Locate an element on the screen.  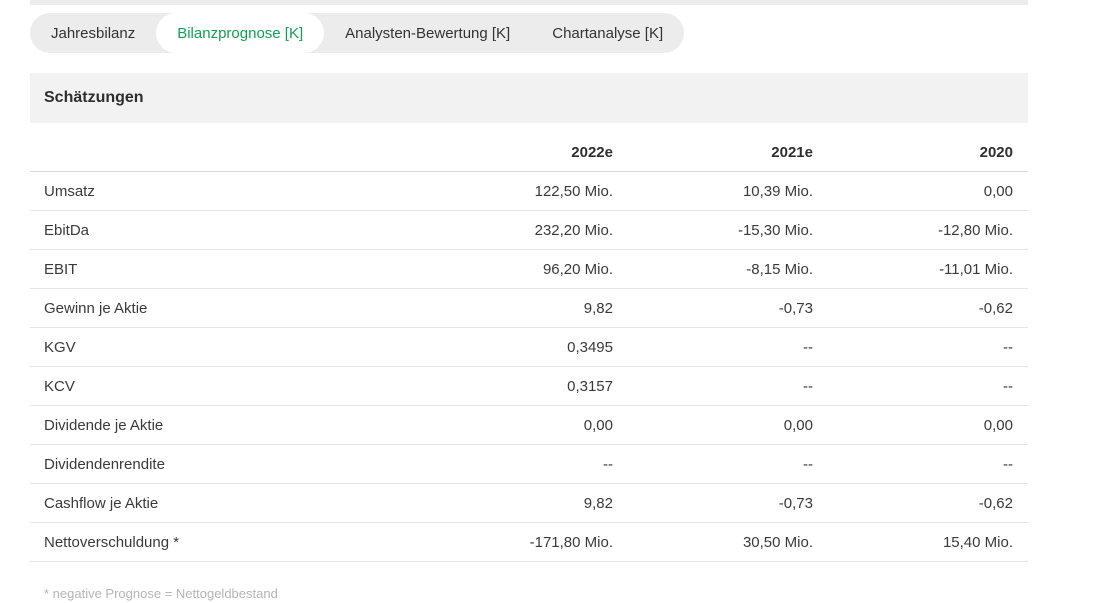
row-value: 15,40 Mio. is located at coordinates (977, 542).